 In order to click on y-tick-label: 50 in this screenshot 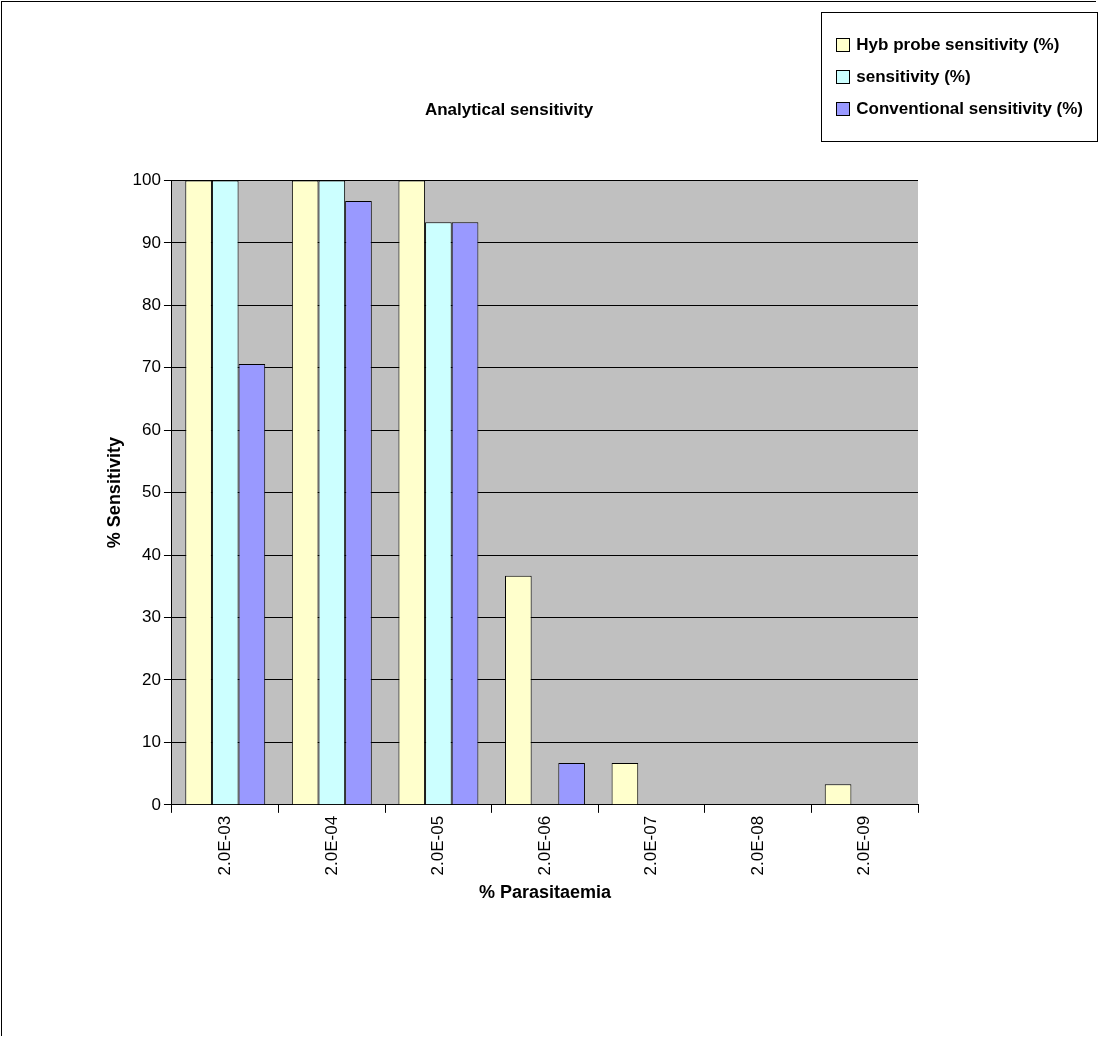, I will do `click(151, 492)`.